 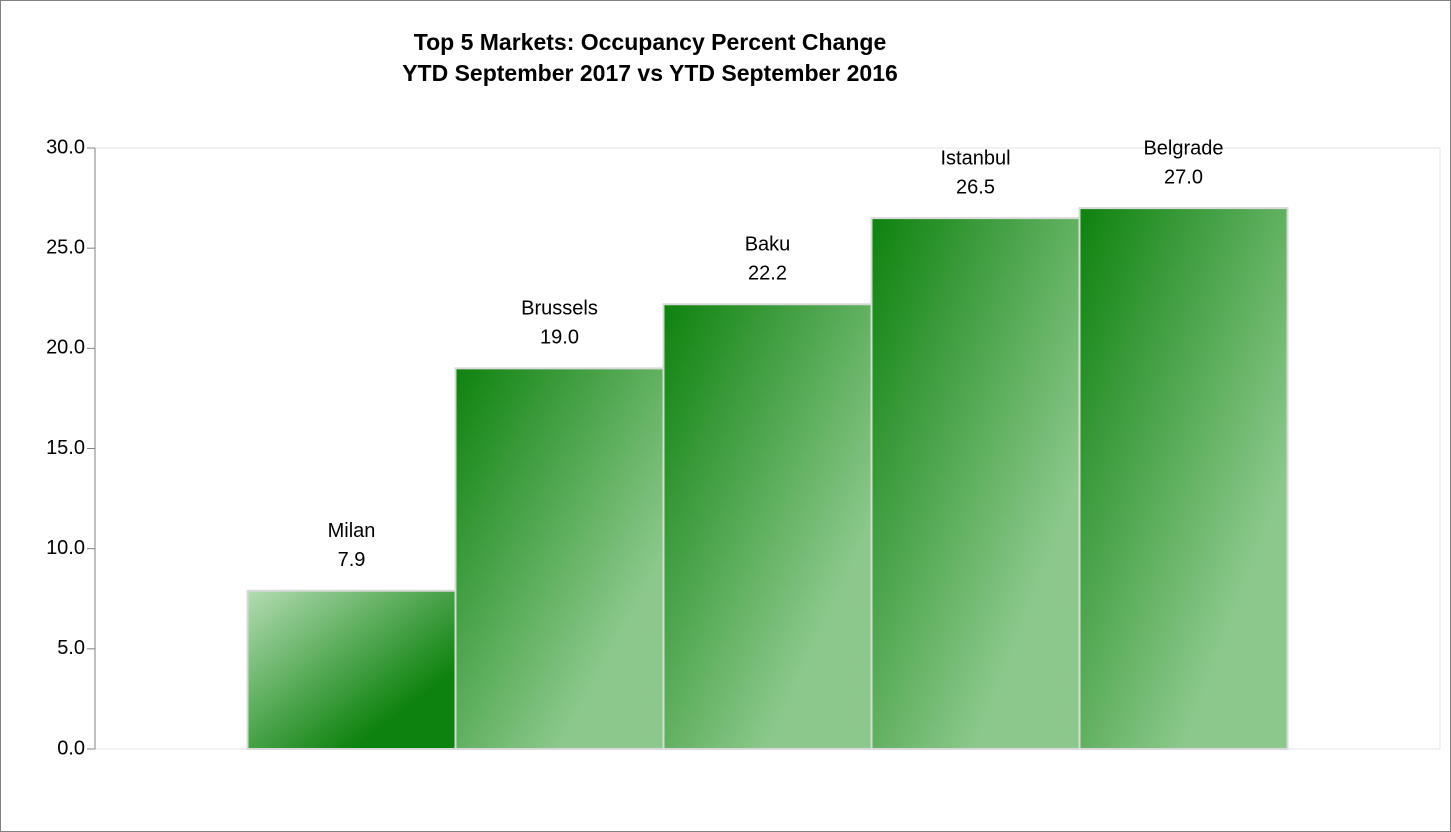 I want to click on category-label: Belgrade, so click(x=1183, y=148).